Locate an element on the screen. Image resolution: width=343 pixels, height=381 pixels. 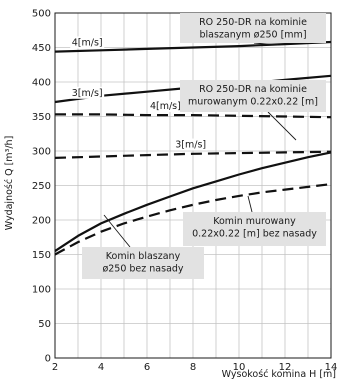
y-tick-label: 300 is located at coordinates (41, 152).